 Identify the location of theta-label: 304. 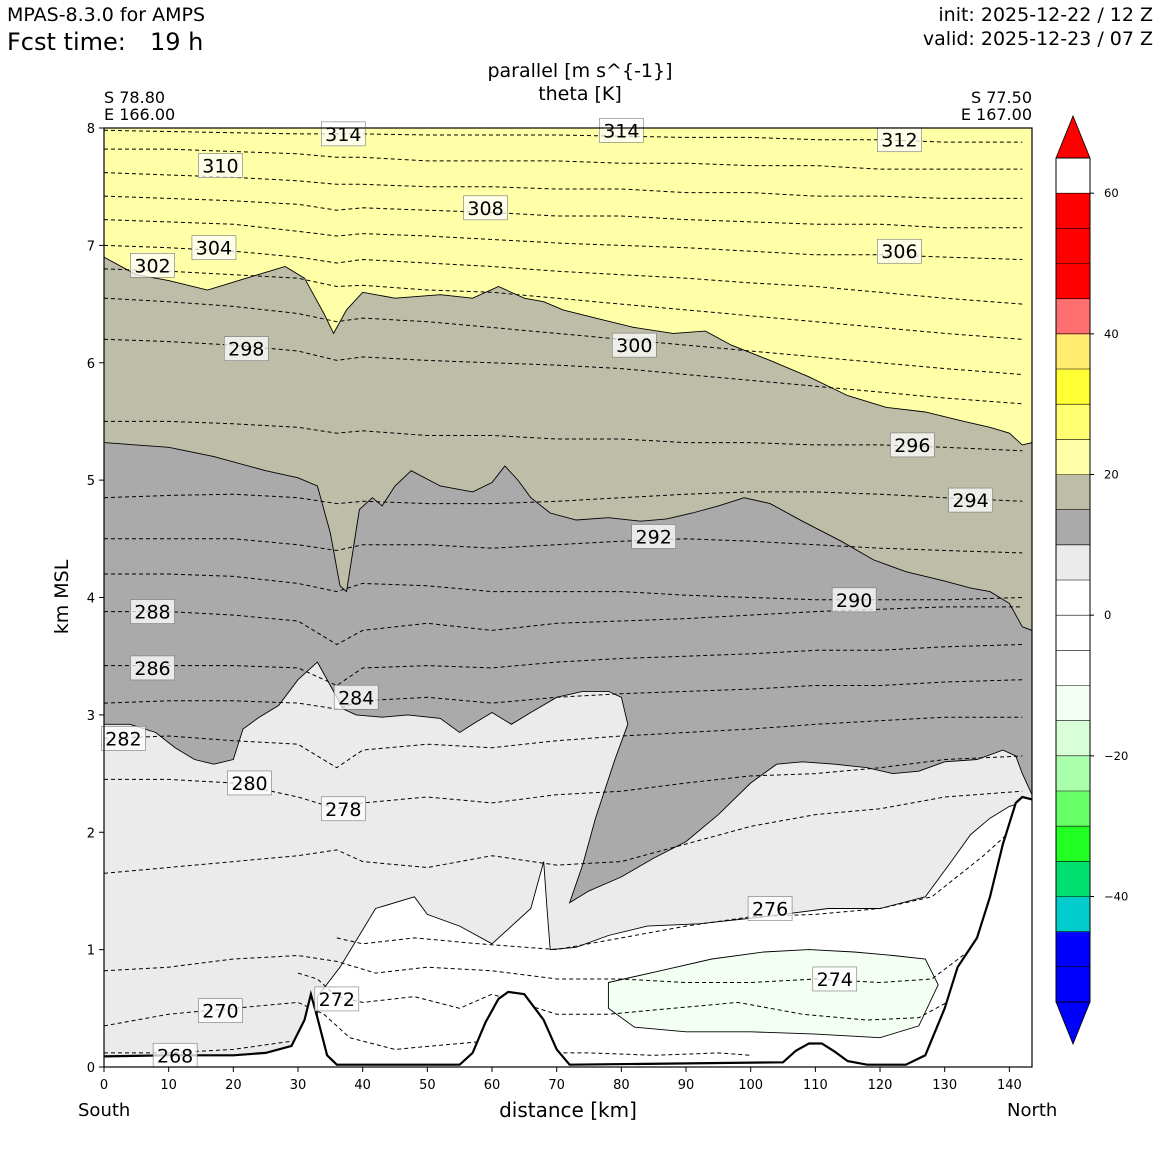
(214, 248).